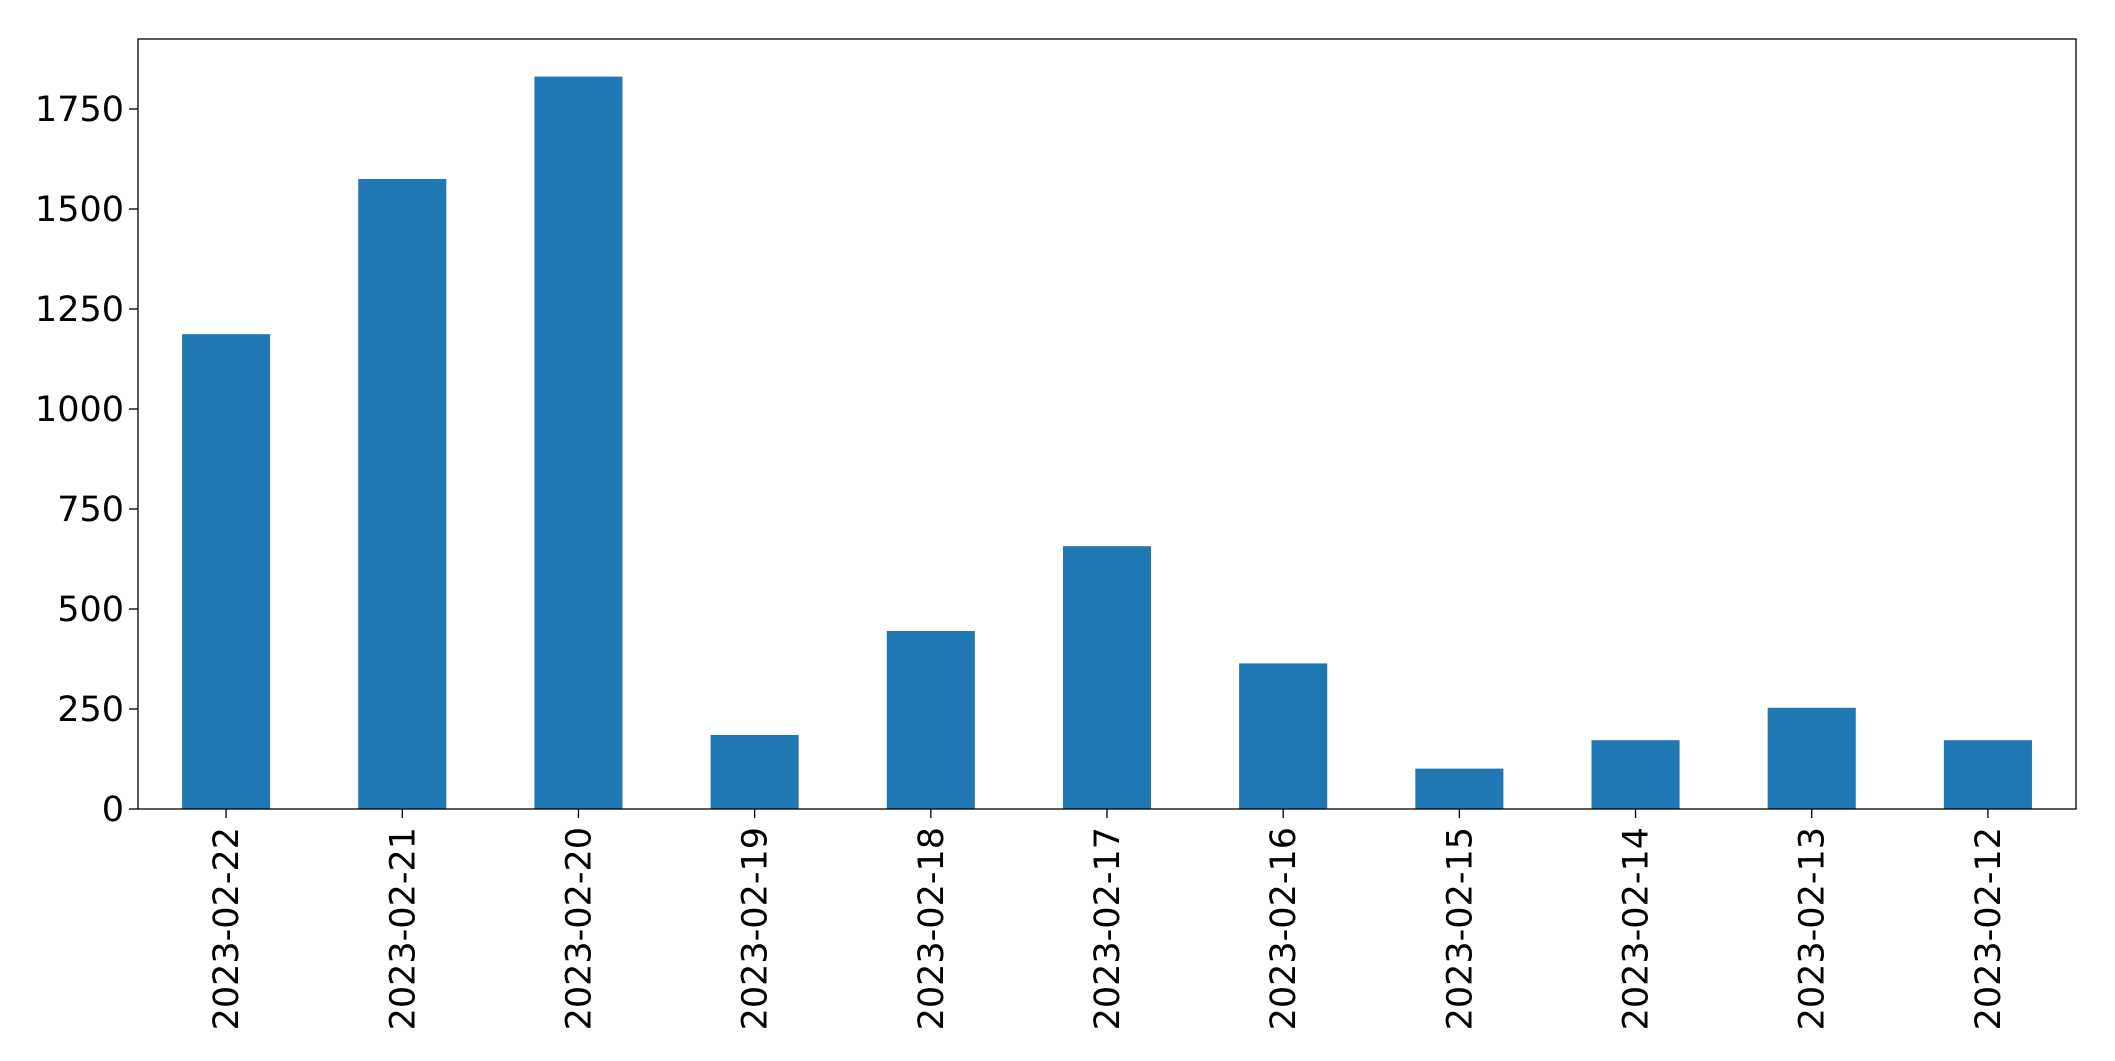 This screenshot has height=1061, width=2115. Describe the element at coordinates (79, 110) in the screenshot. I see `y-tick-label: 1750` at that location.